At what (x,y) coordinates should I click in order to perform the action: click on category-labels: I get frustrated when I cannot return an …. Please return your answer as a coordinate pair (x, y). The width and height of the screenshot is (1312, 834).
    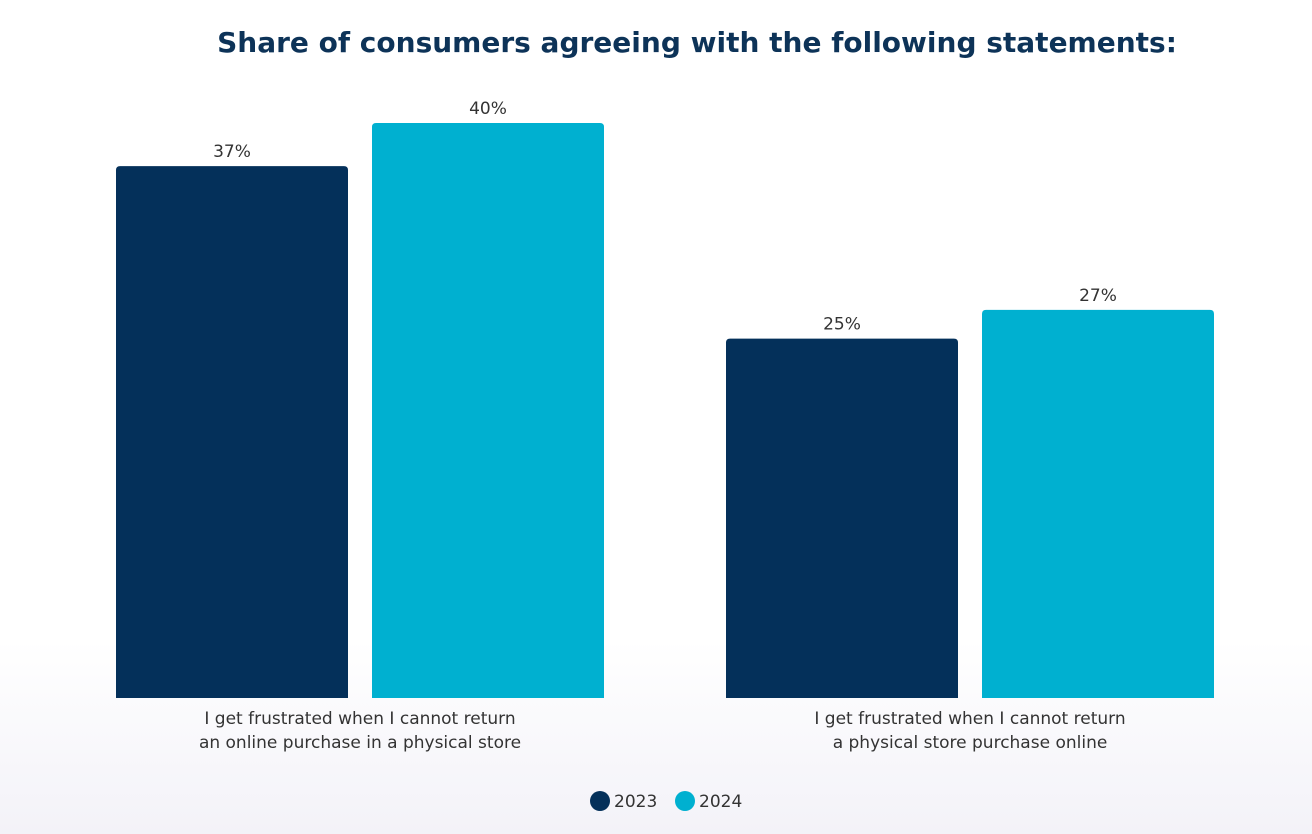
    Looking at the image, I should click on (662, 731).